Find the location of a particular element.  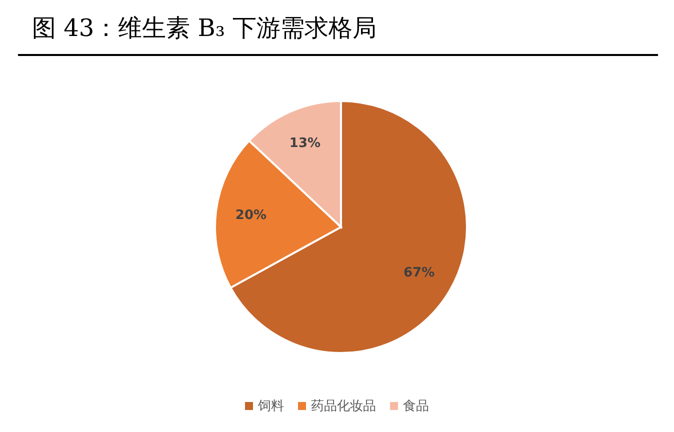

data-label: 20% is located at coordinates (251, 216).